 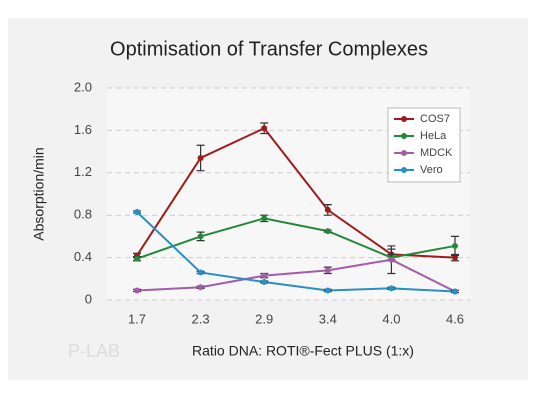 What do you see at coordinates (435, 119) in the screenshot?
I see `legend-label: COS7` at bounding box center [435, 119].